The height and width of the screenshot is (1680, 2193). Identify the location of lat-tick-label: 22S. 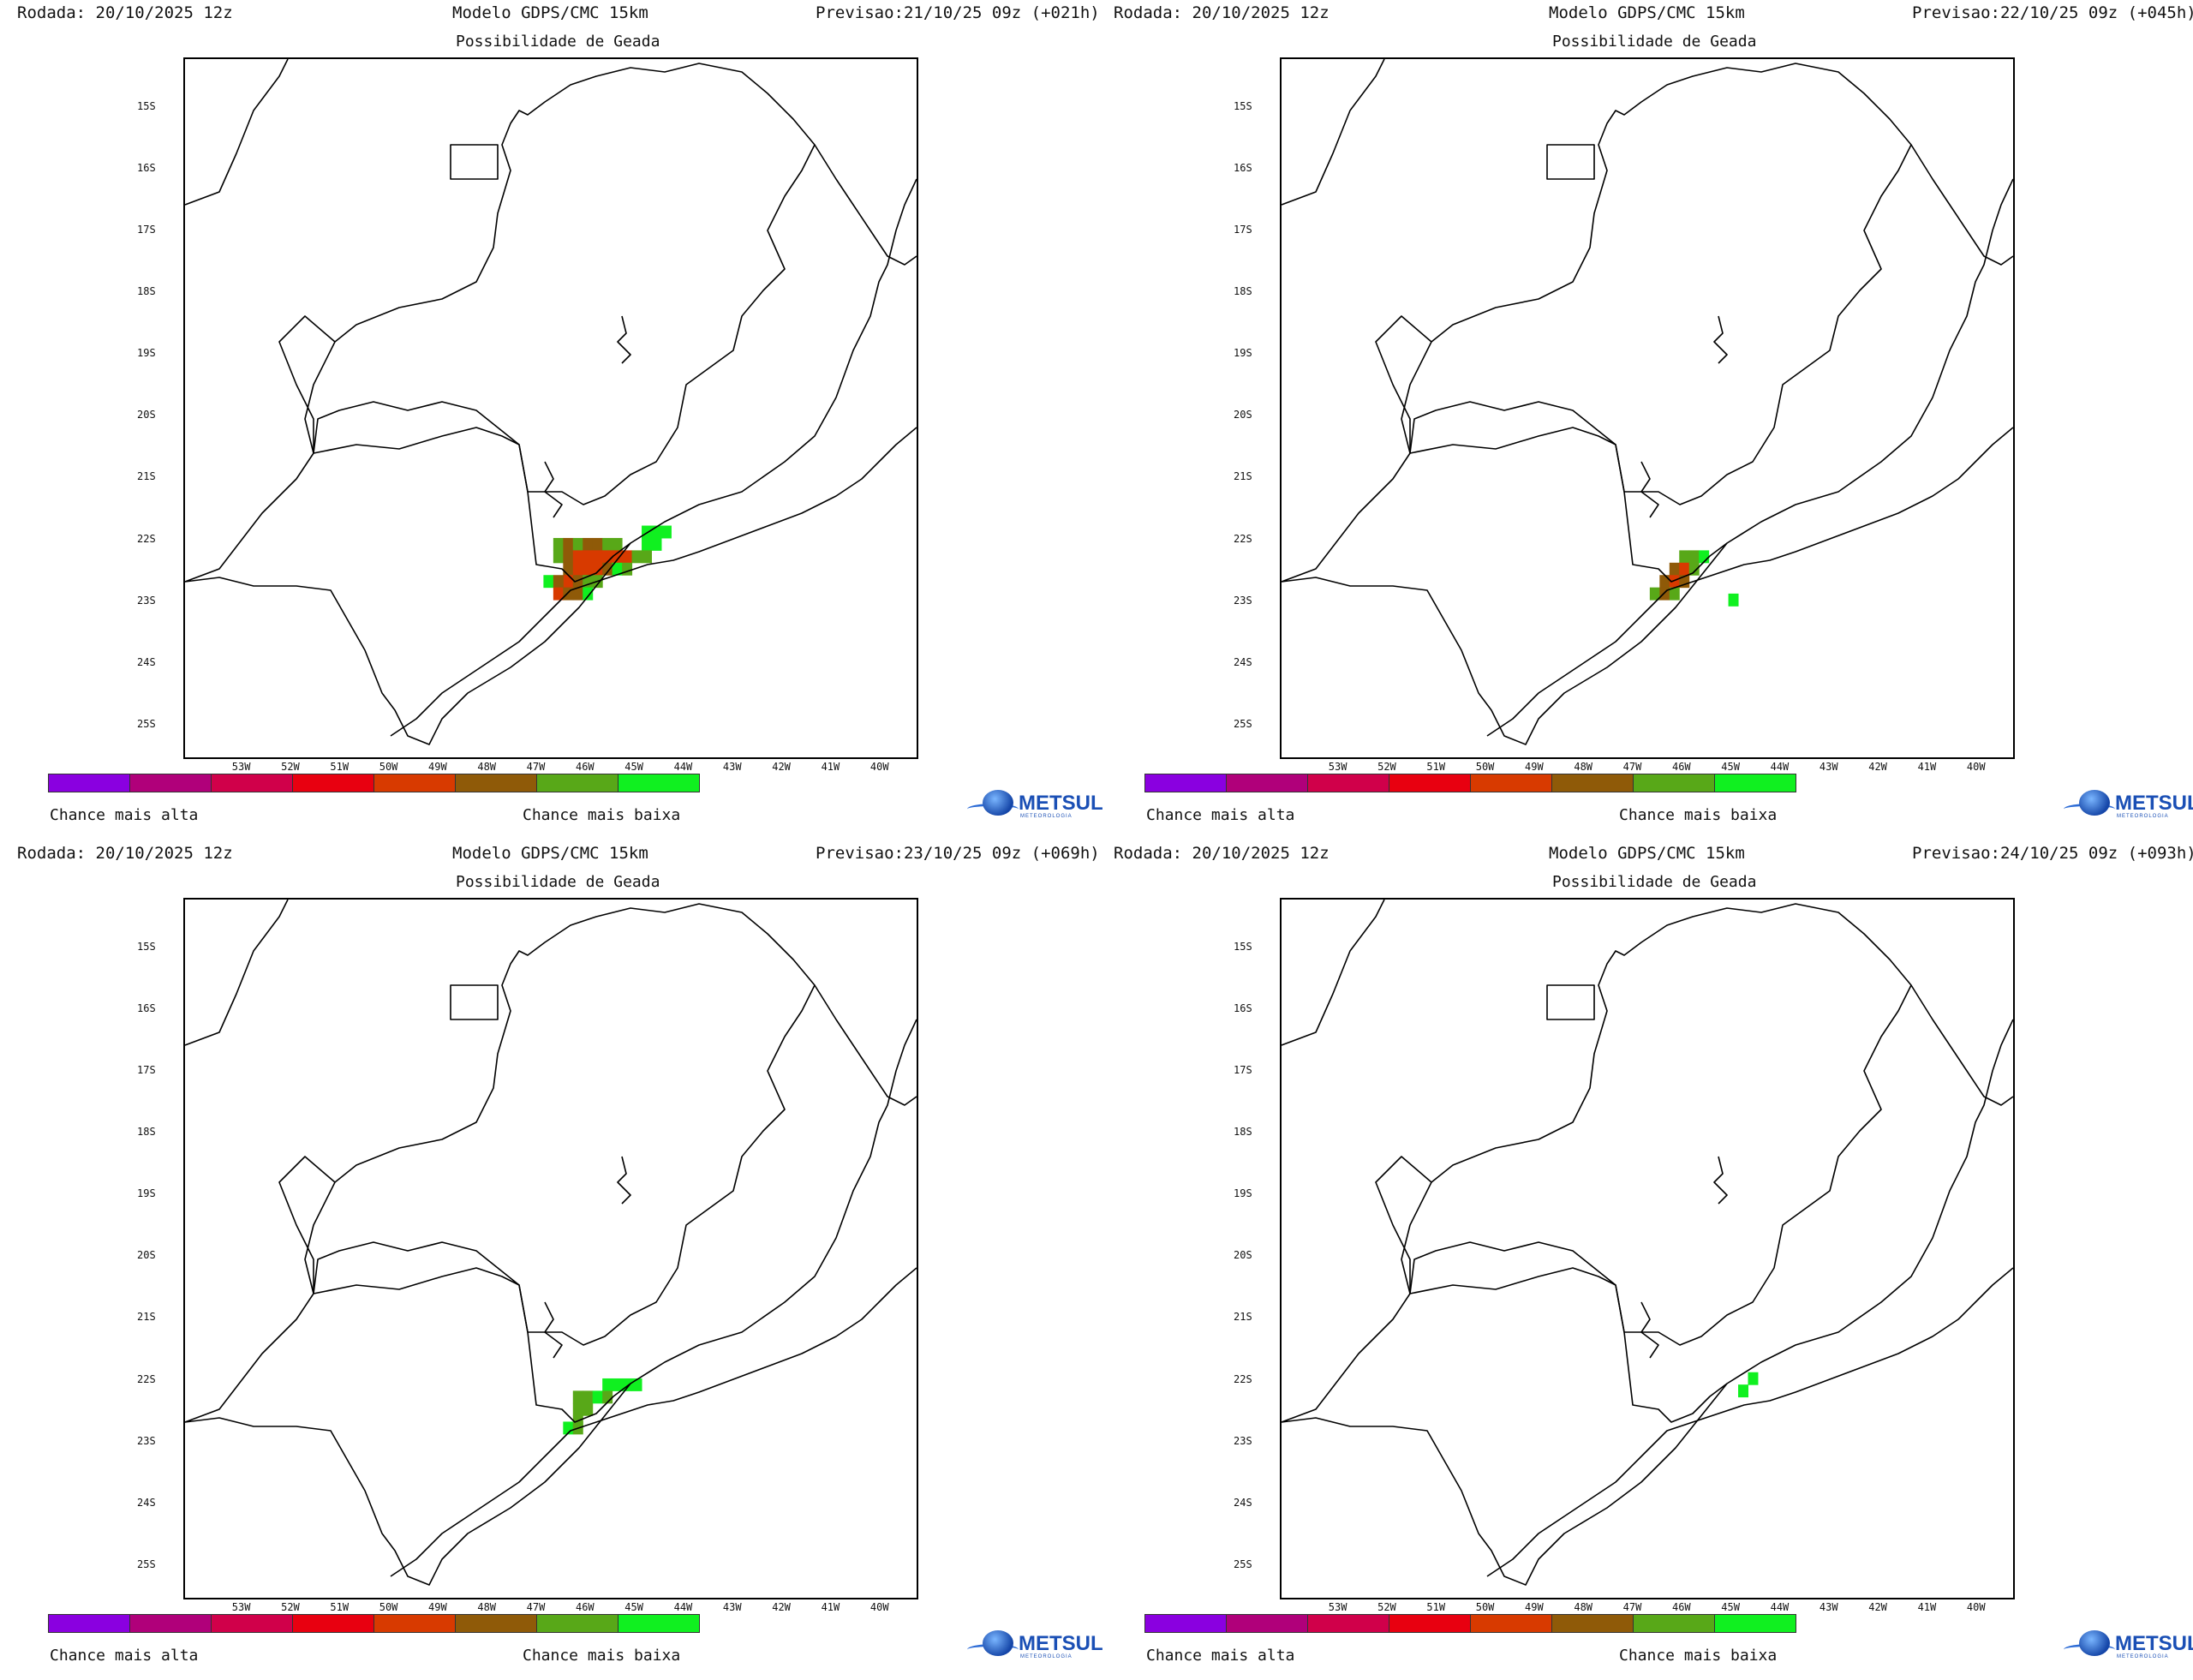
(1243, 538).